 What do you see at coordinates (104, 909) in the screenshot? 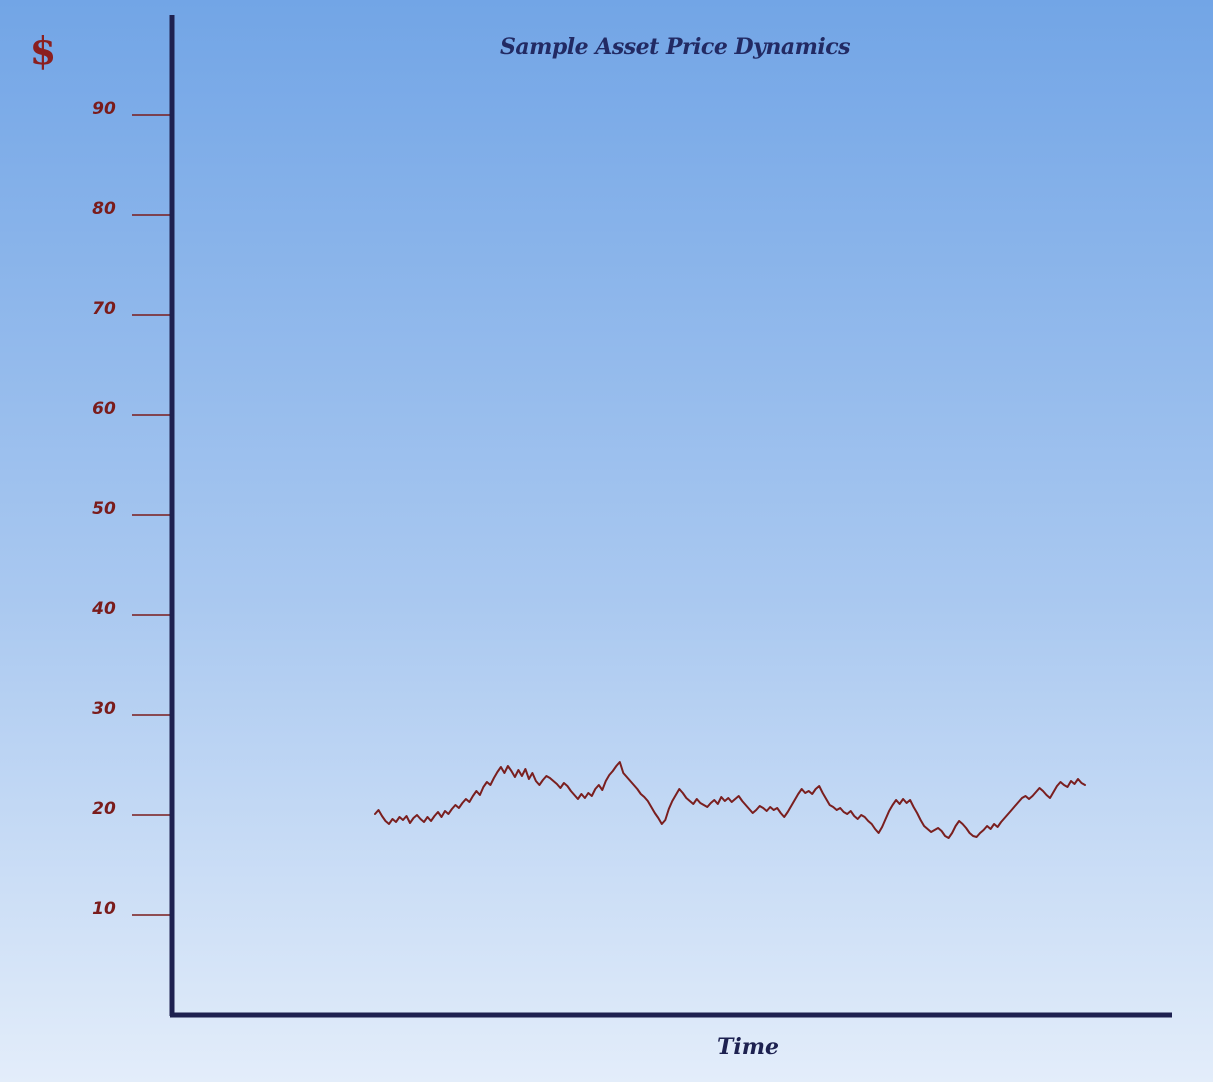
I see `y-tick-label: 10` at bounding box center [104, 909].